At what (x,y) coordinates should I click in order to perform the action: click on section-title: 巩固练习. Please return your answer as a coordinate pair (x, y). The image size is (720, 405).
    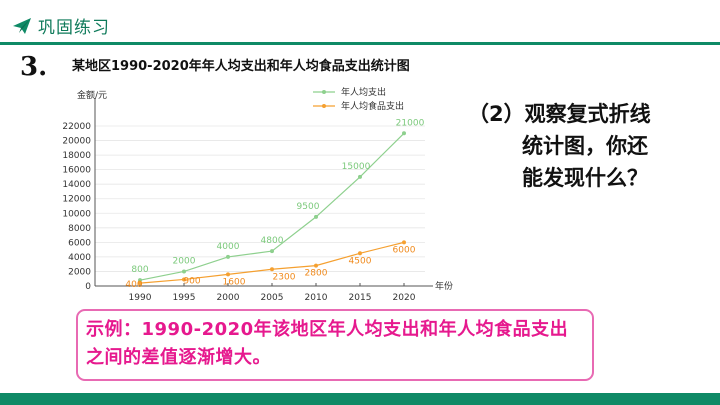
    Looking at the image, I should click on (74, 28).